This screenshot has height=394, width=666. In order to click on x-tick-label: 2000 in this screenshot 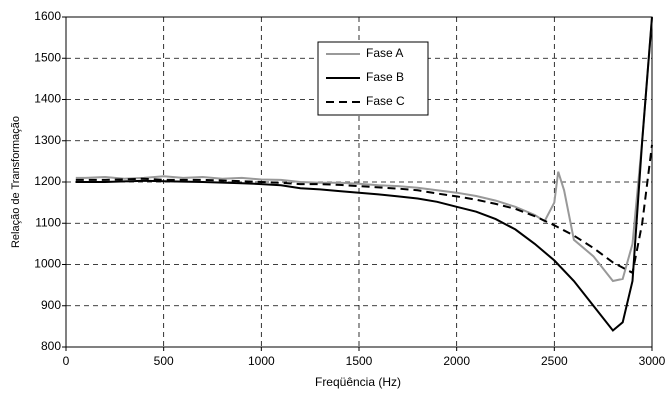, I will do `click(456, 361)`.